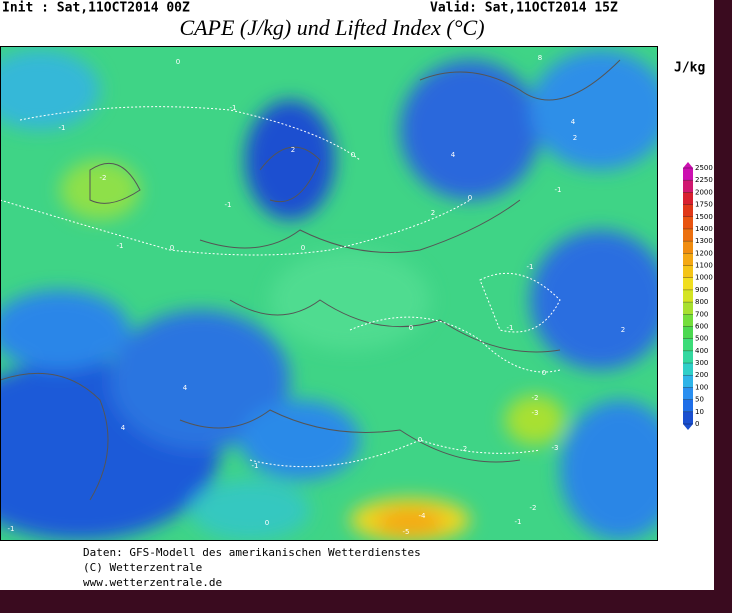 The width and height of the screenshot is (732, 613). What do you see at coordinates (540, 58) in the screenshot?
I see `contour-label: 8` at bounding box center [540, 58].